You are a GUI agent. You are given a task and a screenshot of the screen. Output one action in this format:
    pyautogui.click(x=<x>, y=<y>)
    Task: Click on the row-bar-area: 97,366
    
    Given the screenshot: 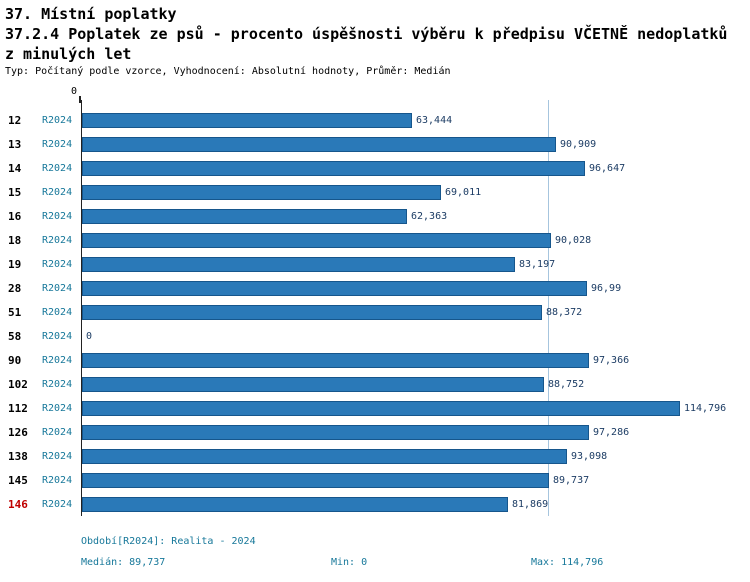 What is the action you would take?
    pyautogui.click(x=416, y=360)
    